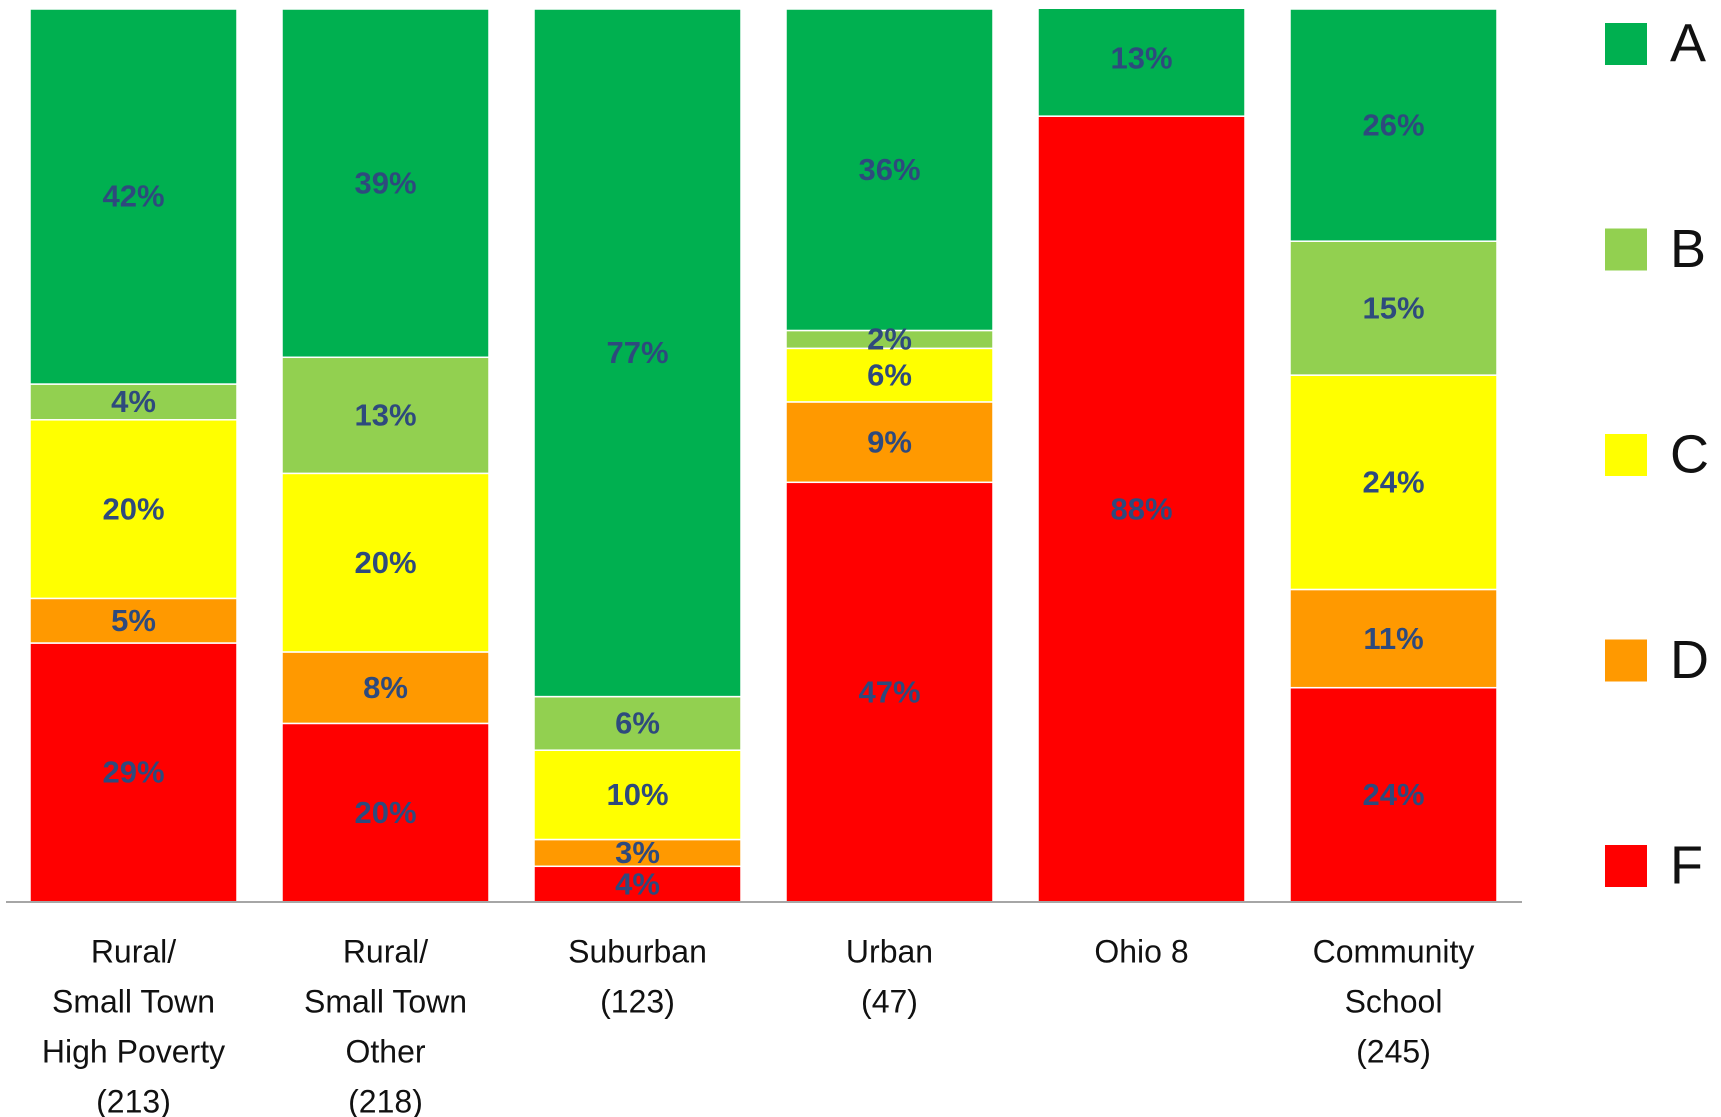 The height and width of the screenshot is (1117, 1721). Describe the element at coordinates (1393, 1051) in the screenshot. I see `x-tick-label: (245)` at that location.